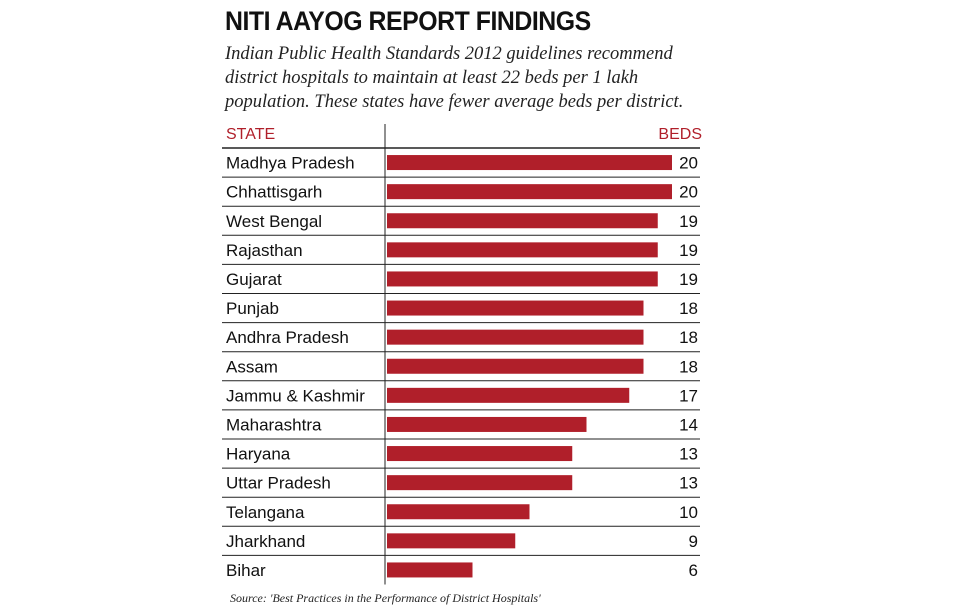 The width and height of the screenshot is (980, 612). What do you see at coordinates (251, 134) in the screenshot?
I see `state-column-header: STATE` at bounding box center [251, 134].